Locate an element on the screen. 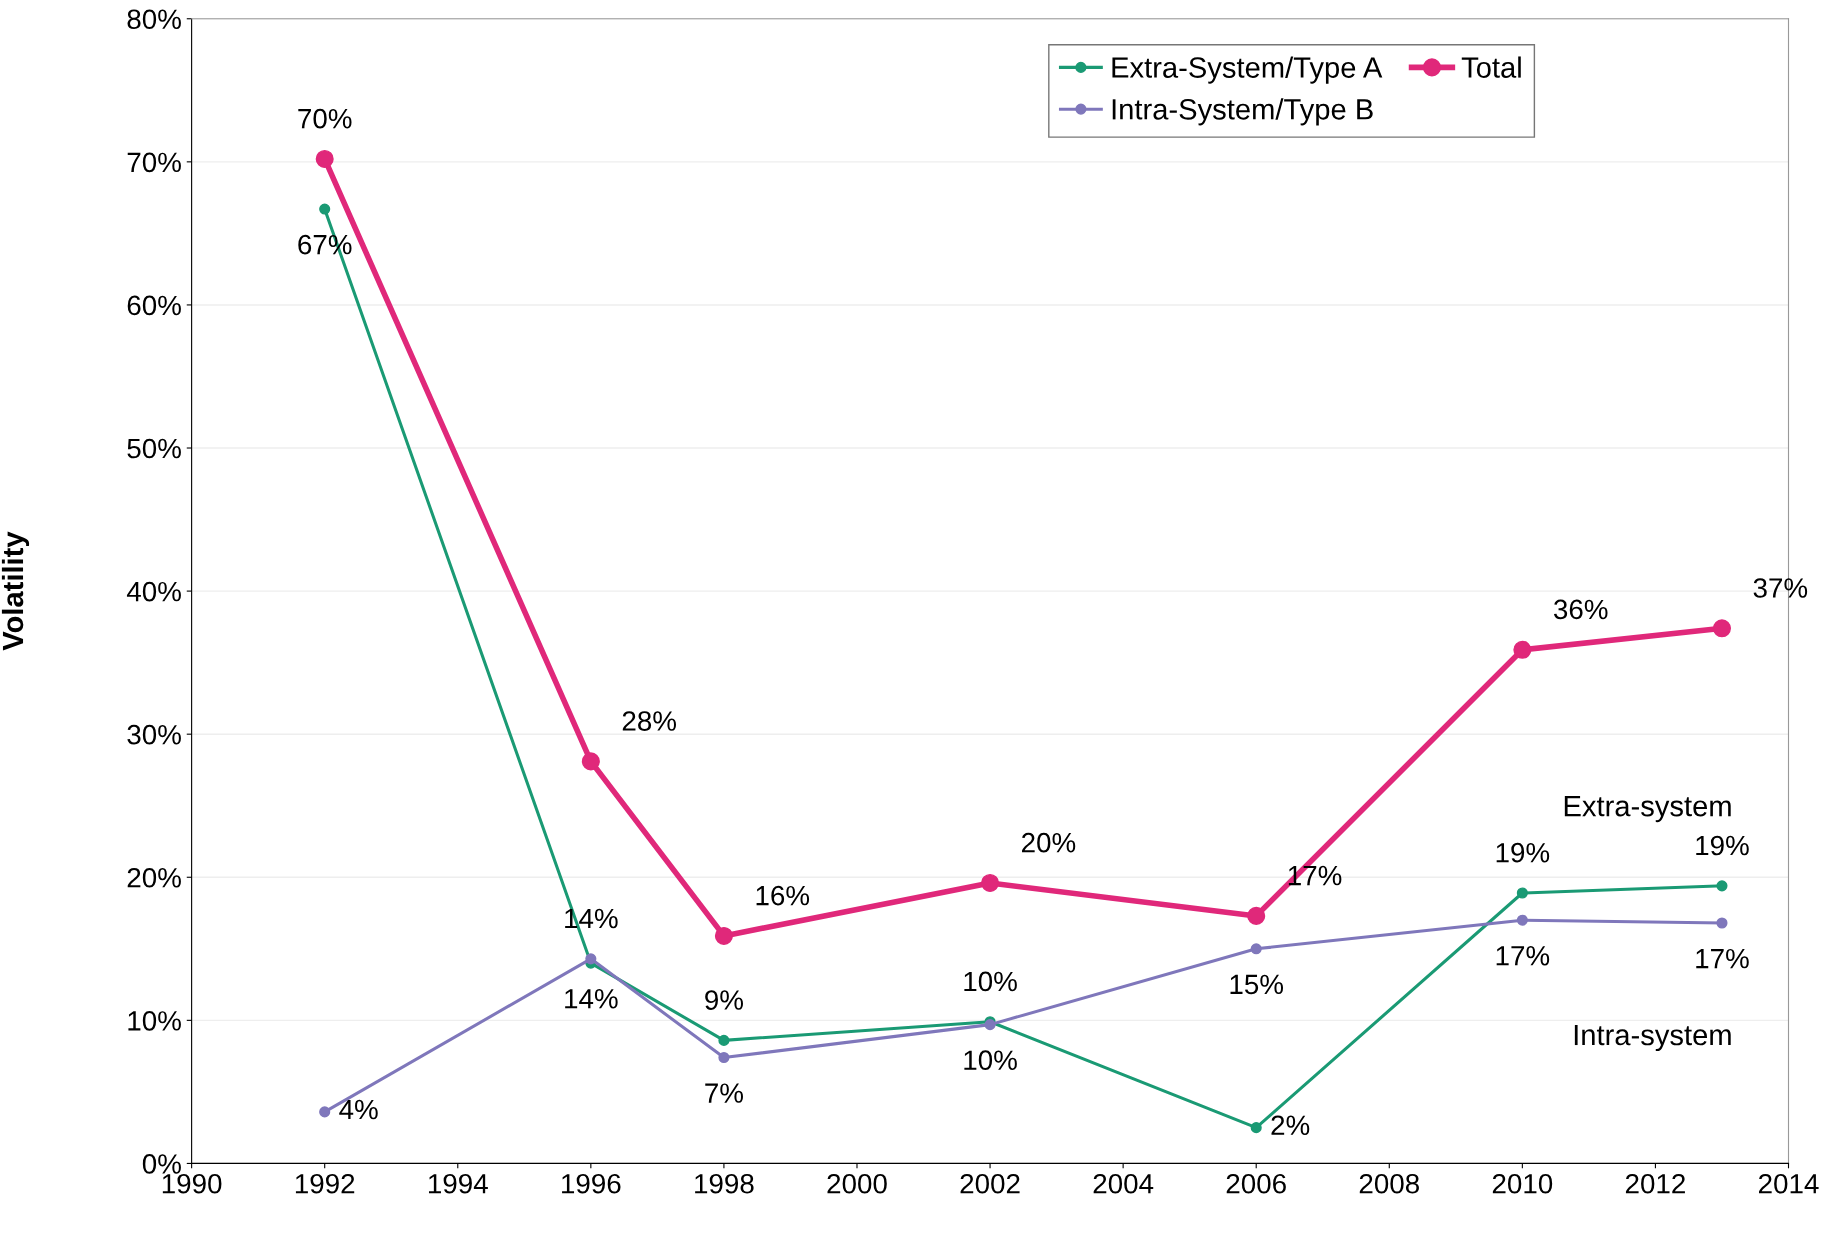 This screenshot has height=1251, width=1825. x-tick-label: 2010 is located at coordinates (1522, 1183).